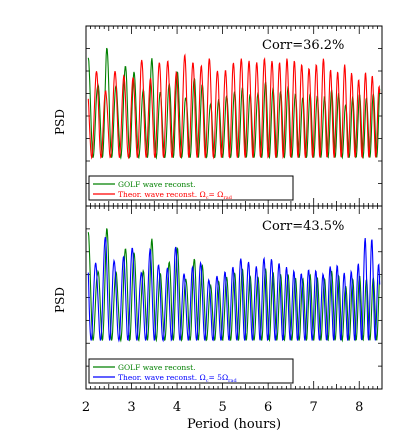  I want to click on bottom-legend-theory-label: Theor. wave reconst. Ωc= 5Ωrad, so click(178, 378).